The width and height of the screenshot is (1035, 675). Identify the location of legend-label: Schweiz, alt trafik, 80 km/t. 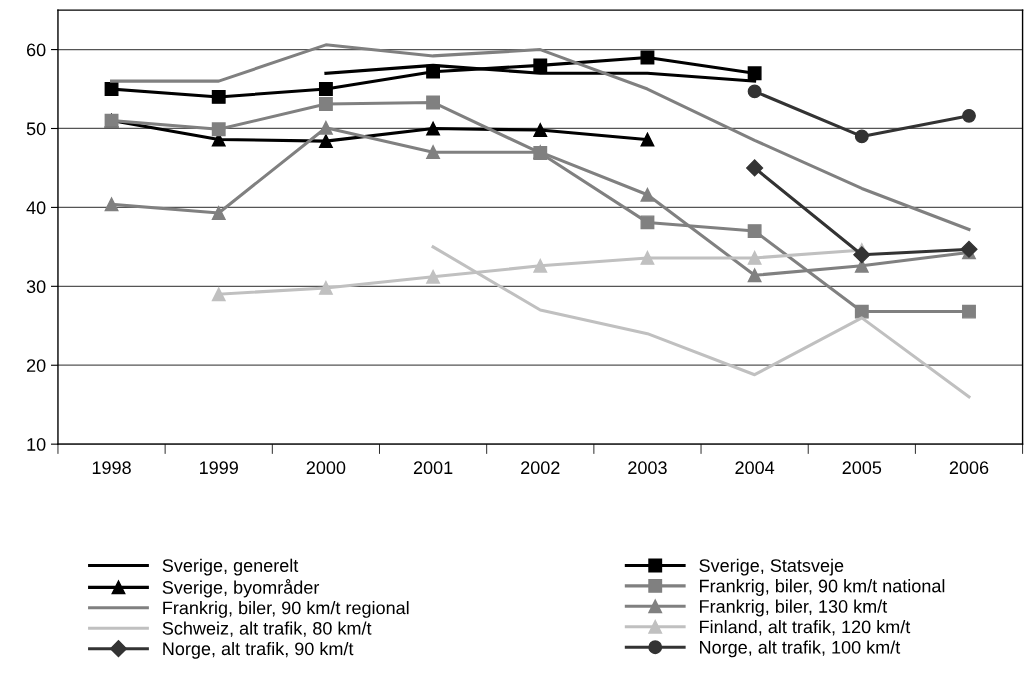
(267, 629).